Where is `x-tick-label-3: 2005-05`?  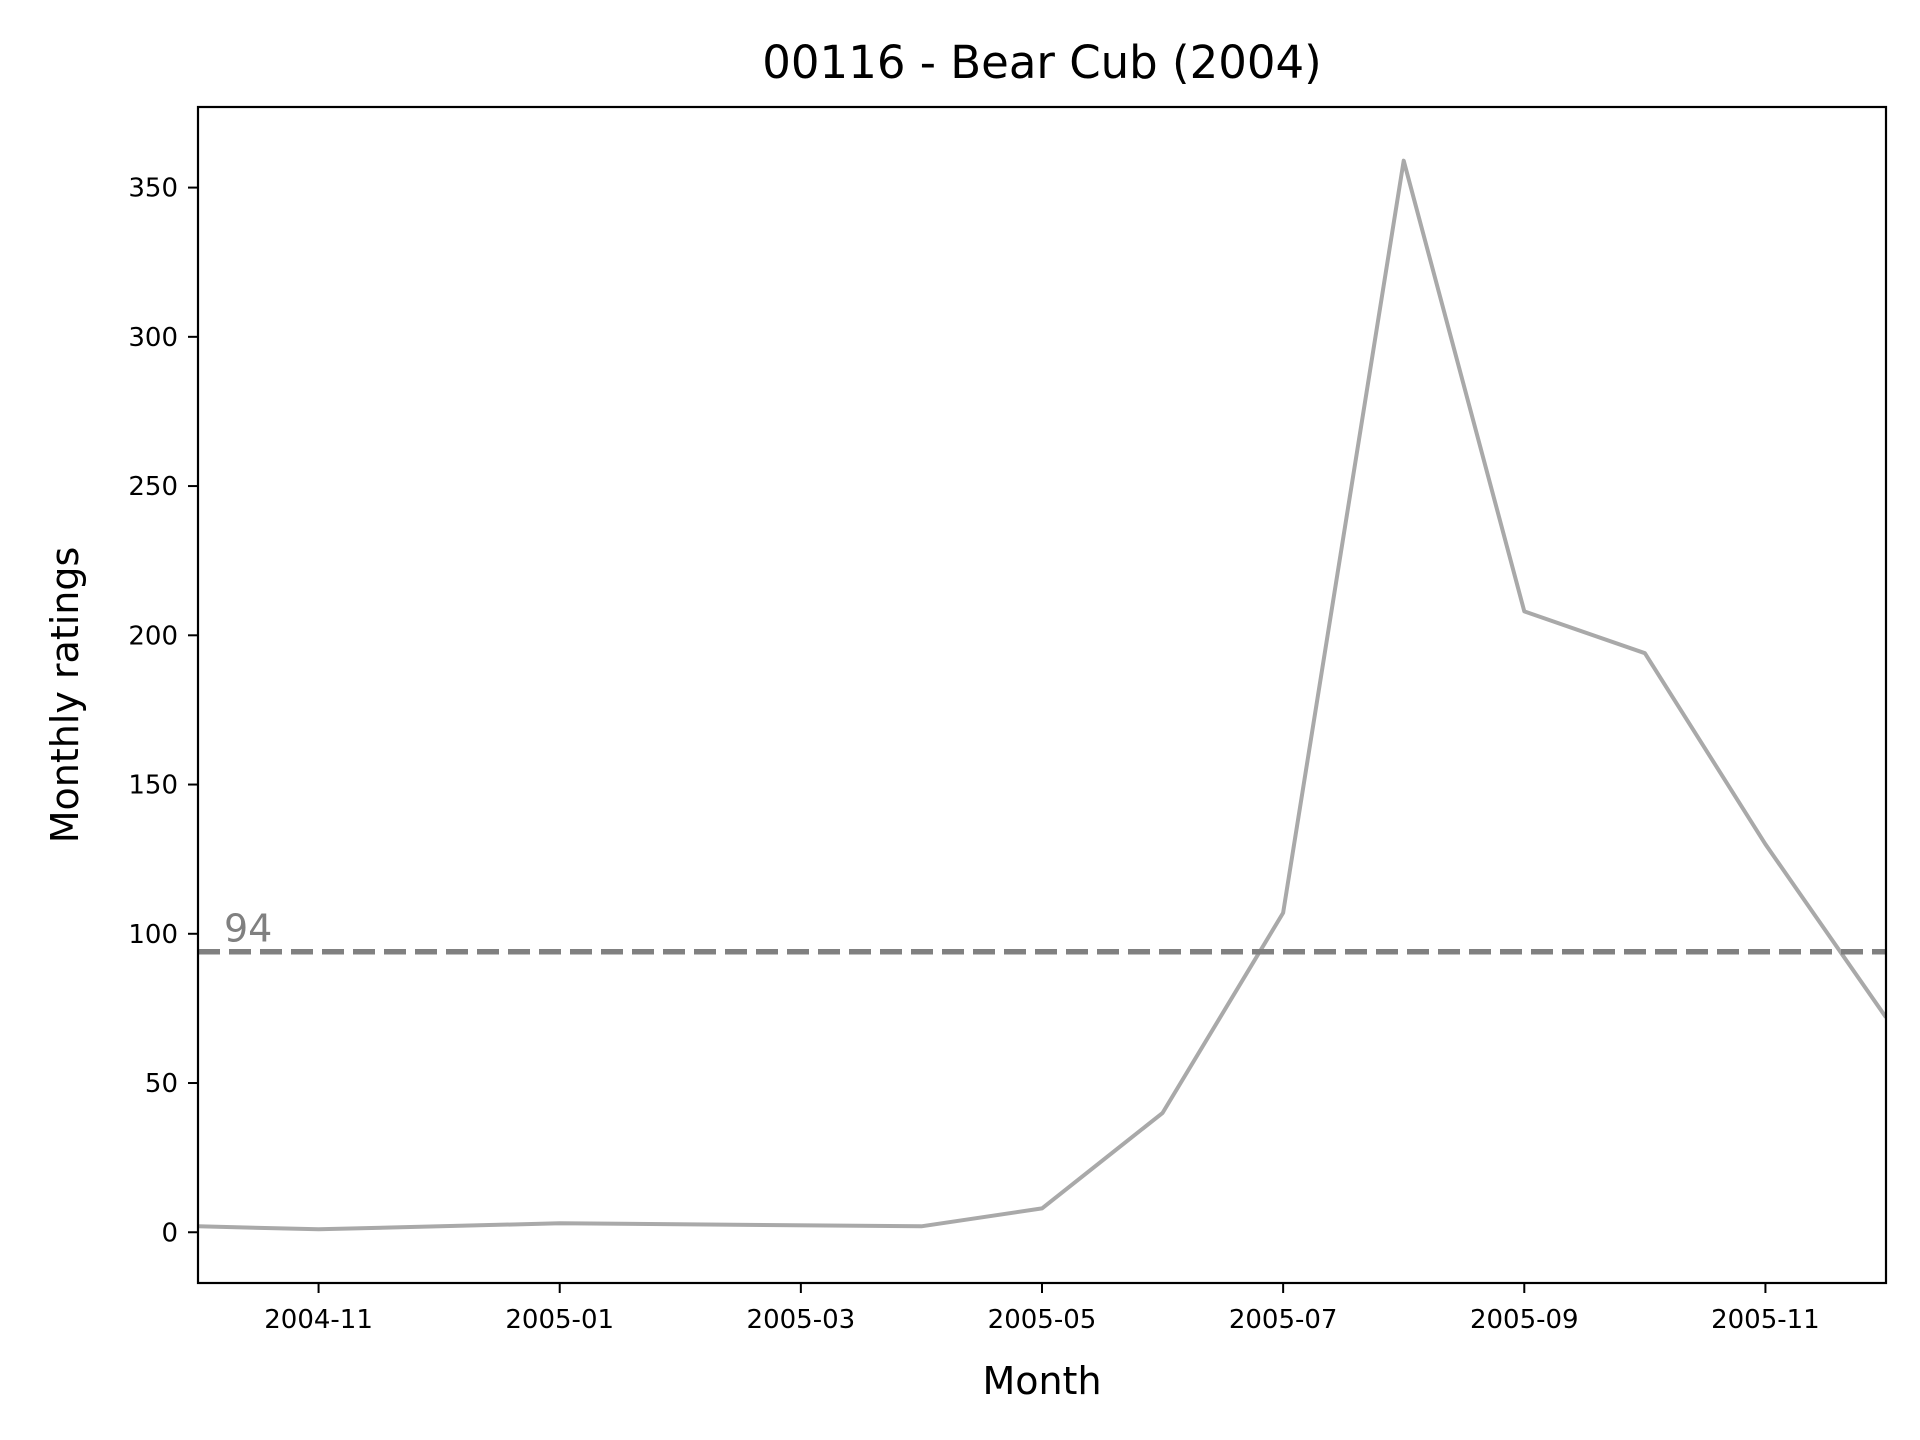 x-tick-label-3: 2005-05 is located at coordinates (1042, 1320).